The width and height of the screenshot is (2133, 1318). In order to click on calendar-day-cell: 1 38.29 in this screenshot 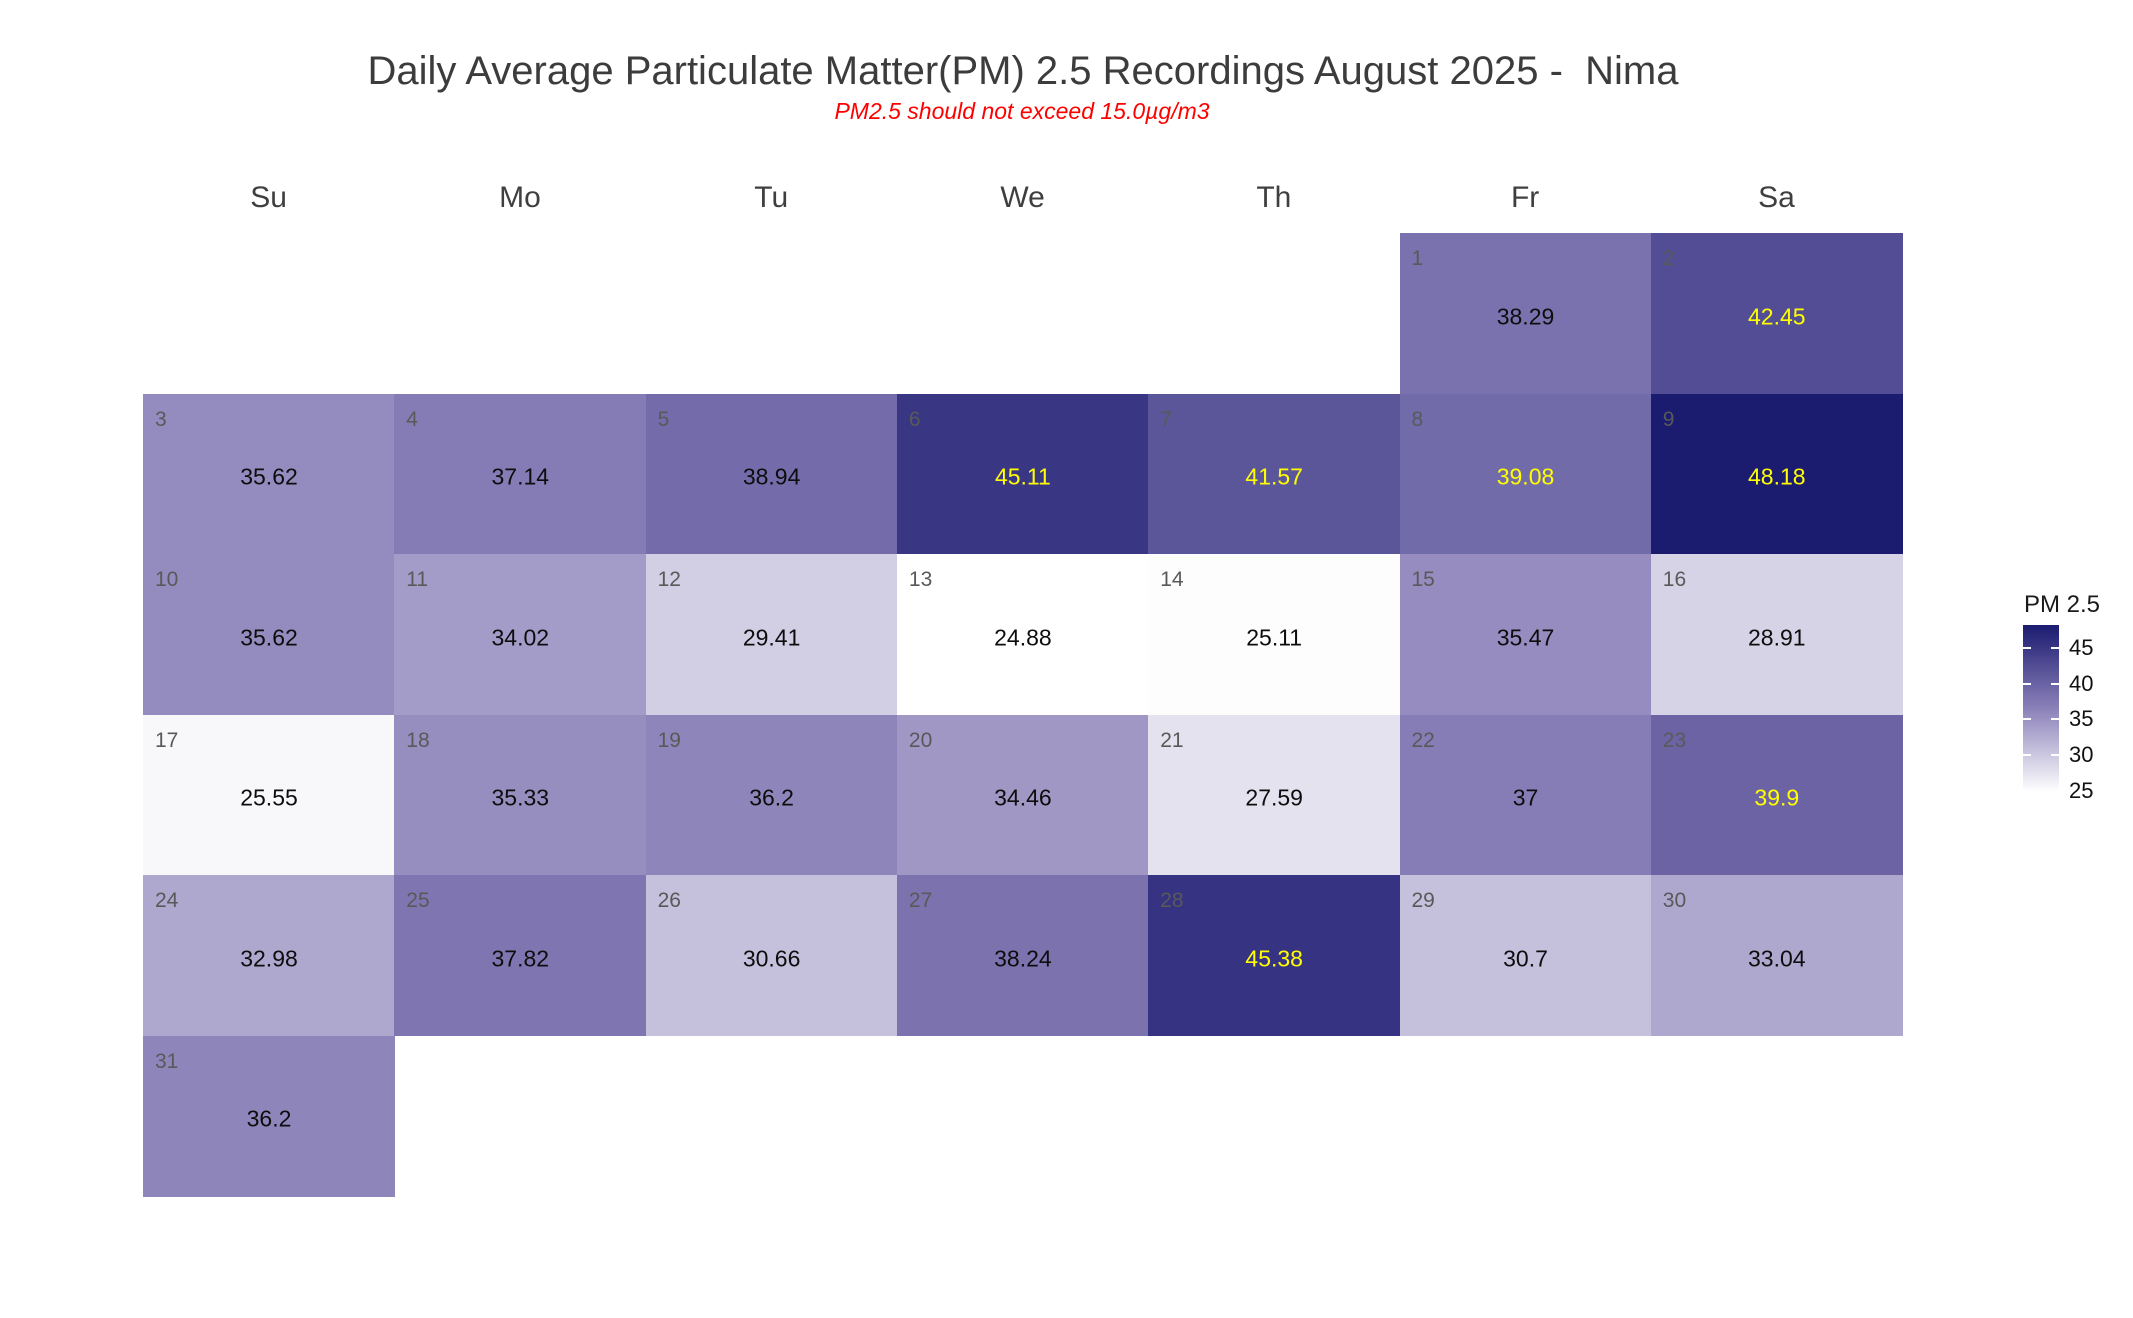, I will do `click(1525, 313)`.